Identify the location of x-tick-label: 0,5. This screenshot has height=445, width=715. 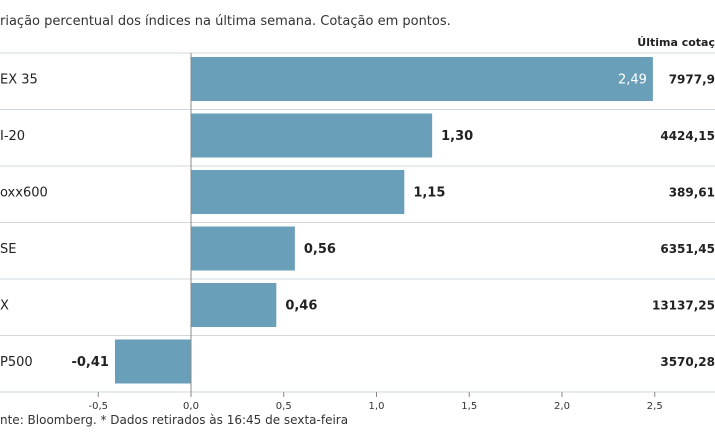
(284, 406).